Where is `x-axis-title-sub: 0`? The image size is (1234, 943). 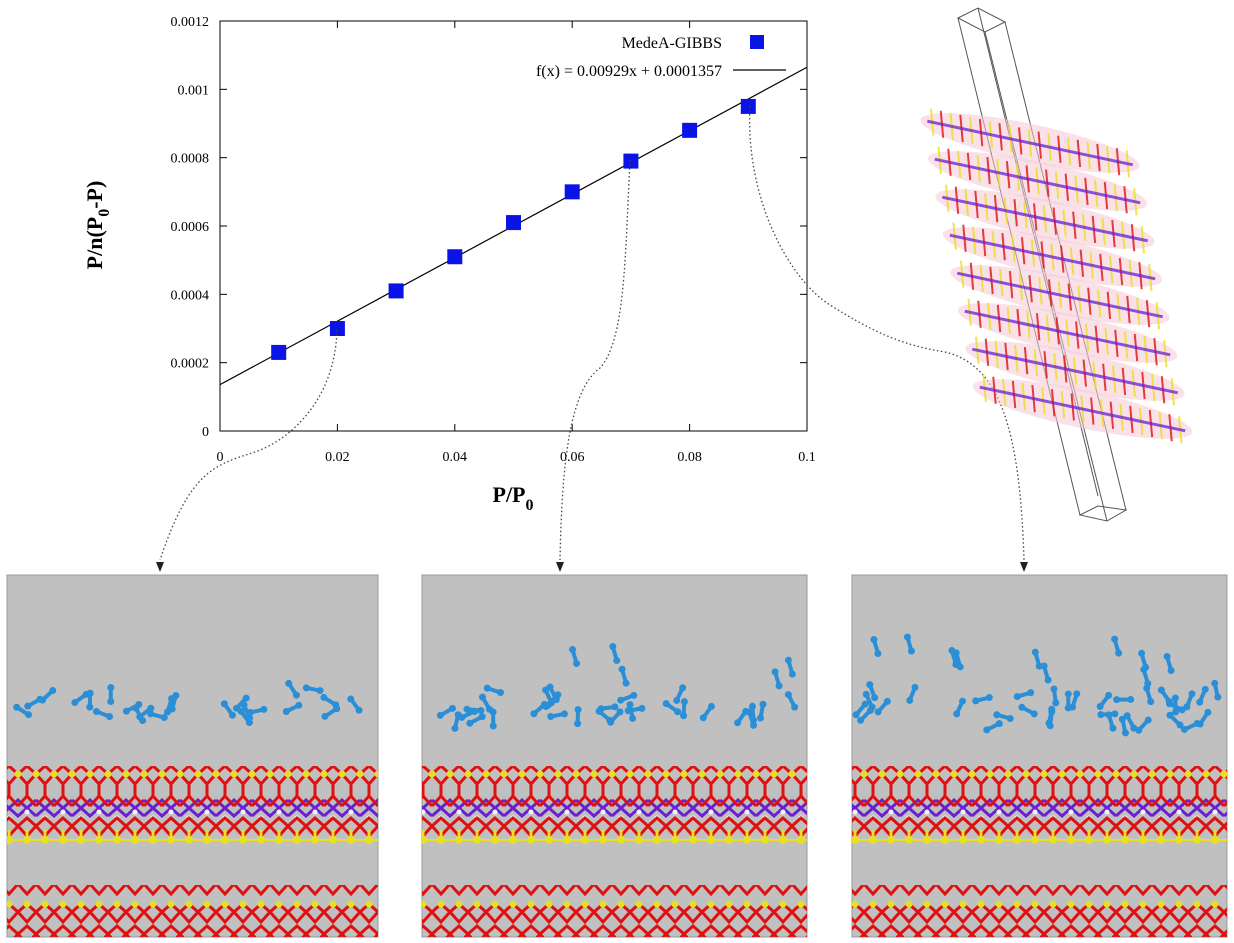
x-axis-title-sub: 0 is located at coordinates (530, 505).